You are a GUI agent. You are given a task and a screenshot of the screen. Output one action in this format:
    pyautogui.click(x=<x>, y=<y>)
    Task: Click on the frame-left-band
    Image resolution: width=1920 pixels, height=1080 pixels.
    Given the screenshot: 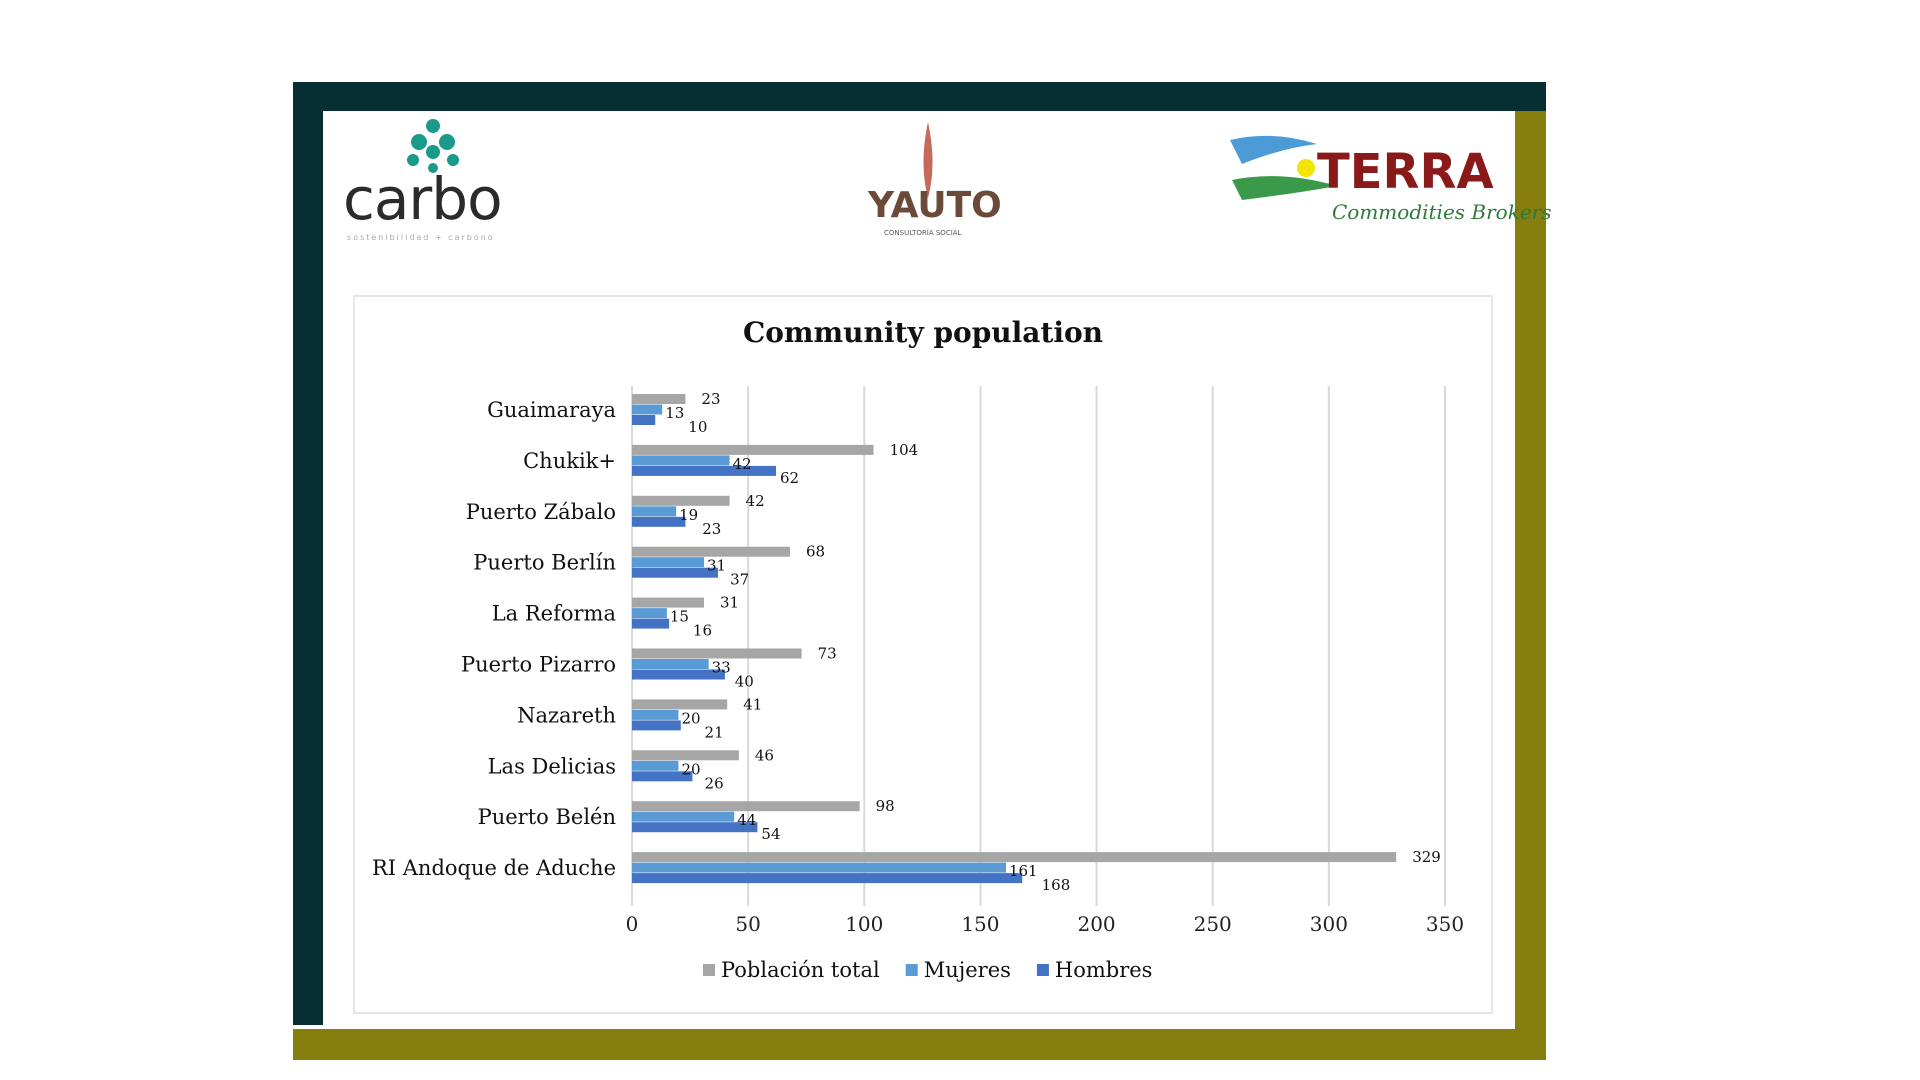 What is the action you would take?
    pyautogui.click(x=308, y=553)
    